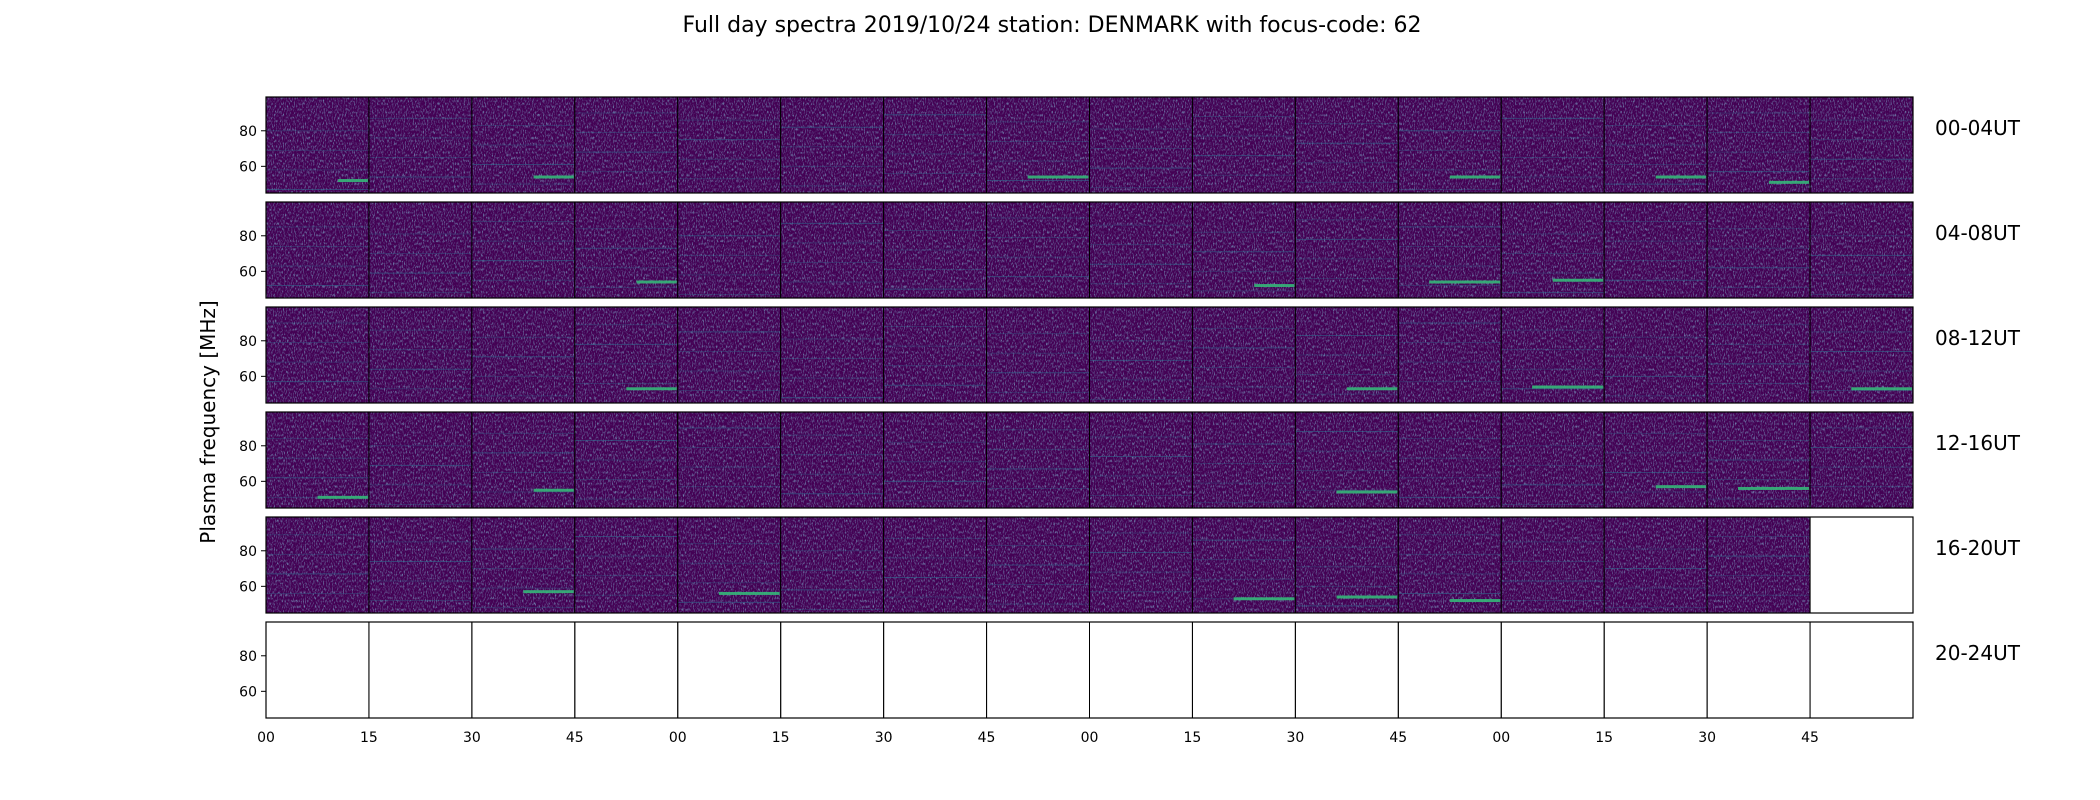  I want to click on y-axis-label: Plasma frequency [MHz], so click(208, 421).